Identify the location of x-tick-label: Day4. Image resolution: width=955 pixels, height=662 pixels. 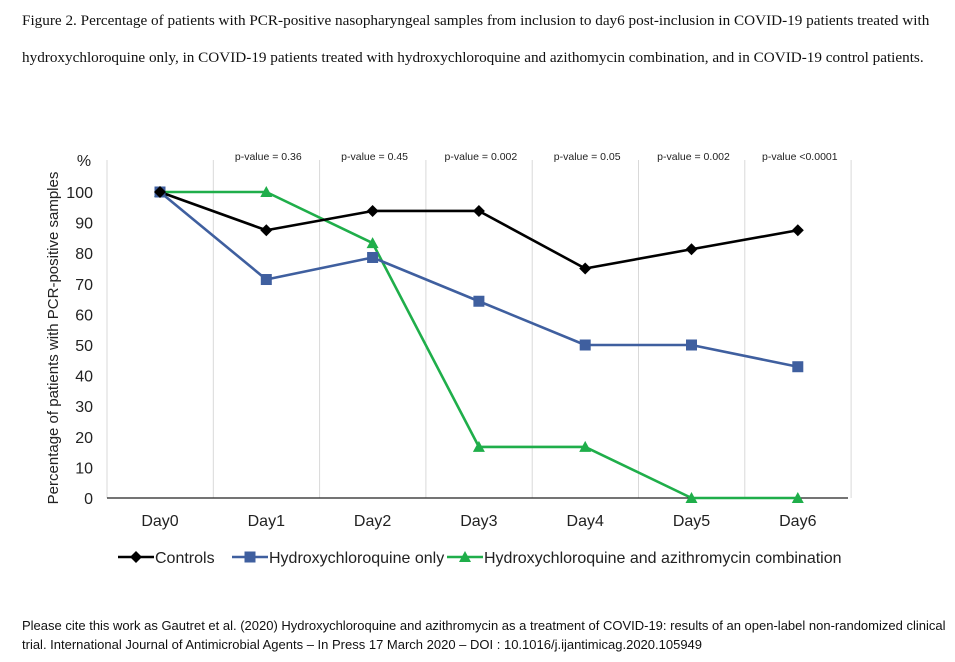
(585, 521).